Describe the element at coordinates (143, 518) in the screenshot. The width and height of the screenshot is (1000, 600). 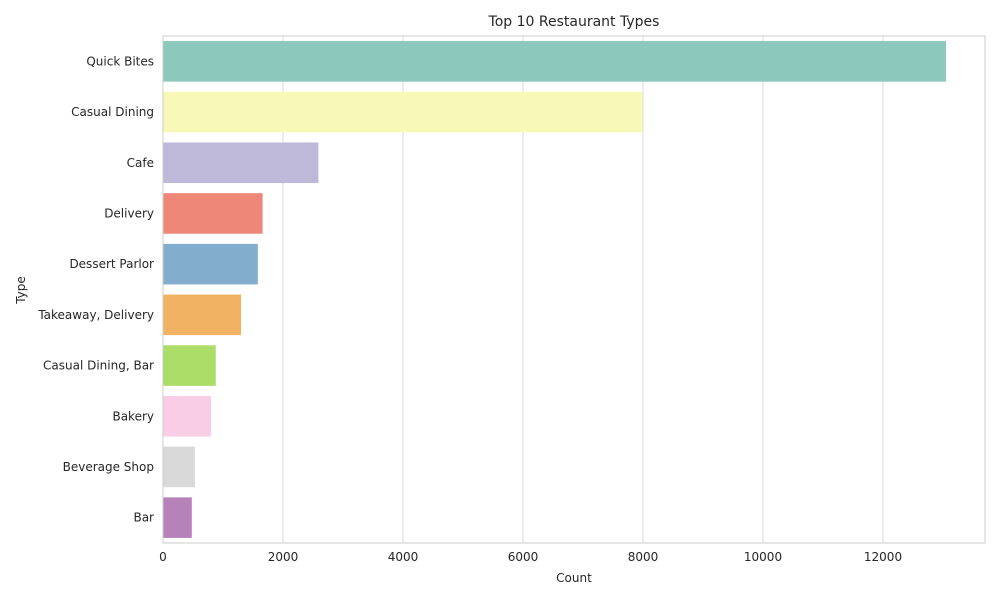
I see `y-tick-label: Bar` at that location.